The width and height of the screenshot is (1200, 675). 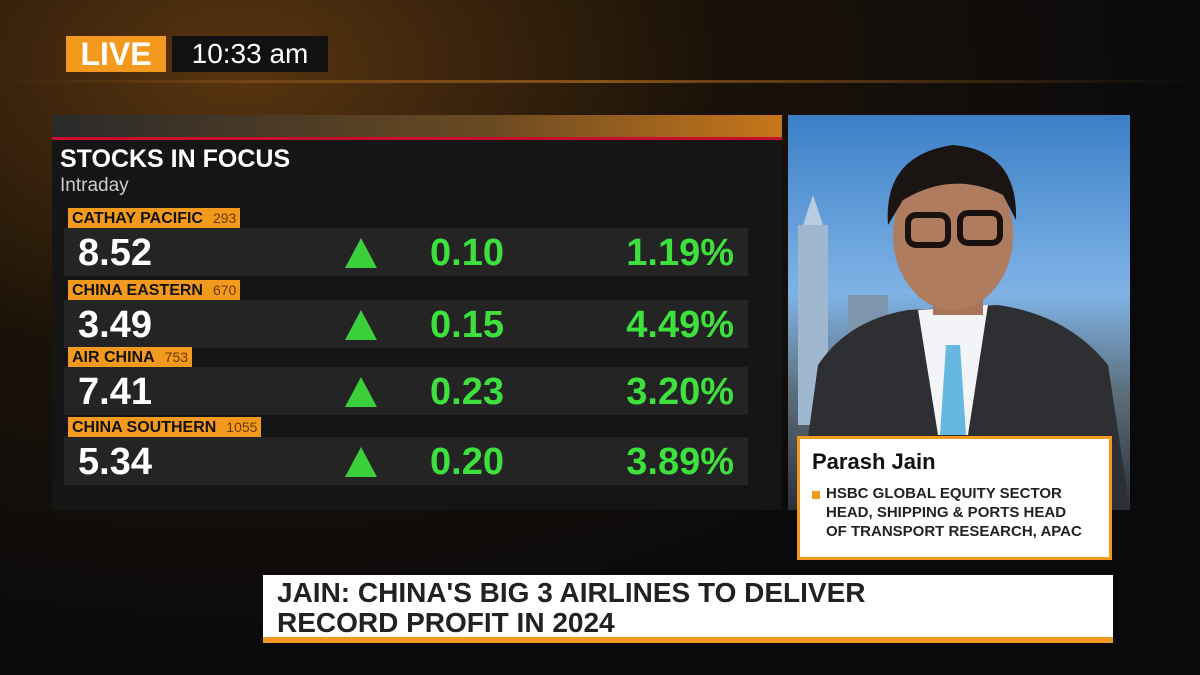 I want to click on panel-title: STOCKS IN FOCUS, so click(x=175, y=159).